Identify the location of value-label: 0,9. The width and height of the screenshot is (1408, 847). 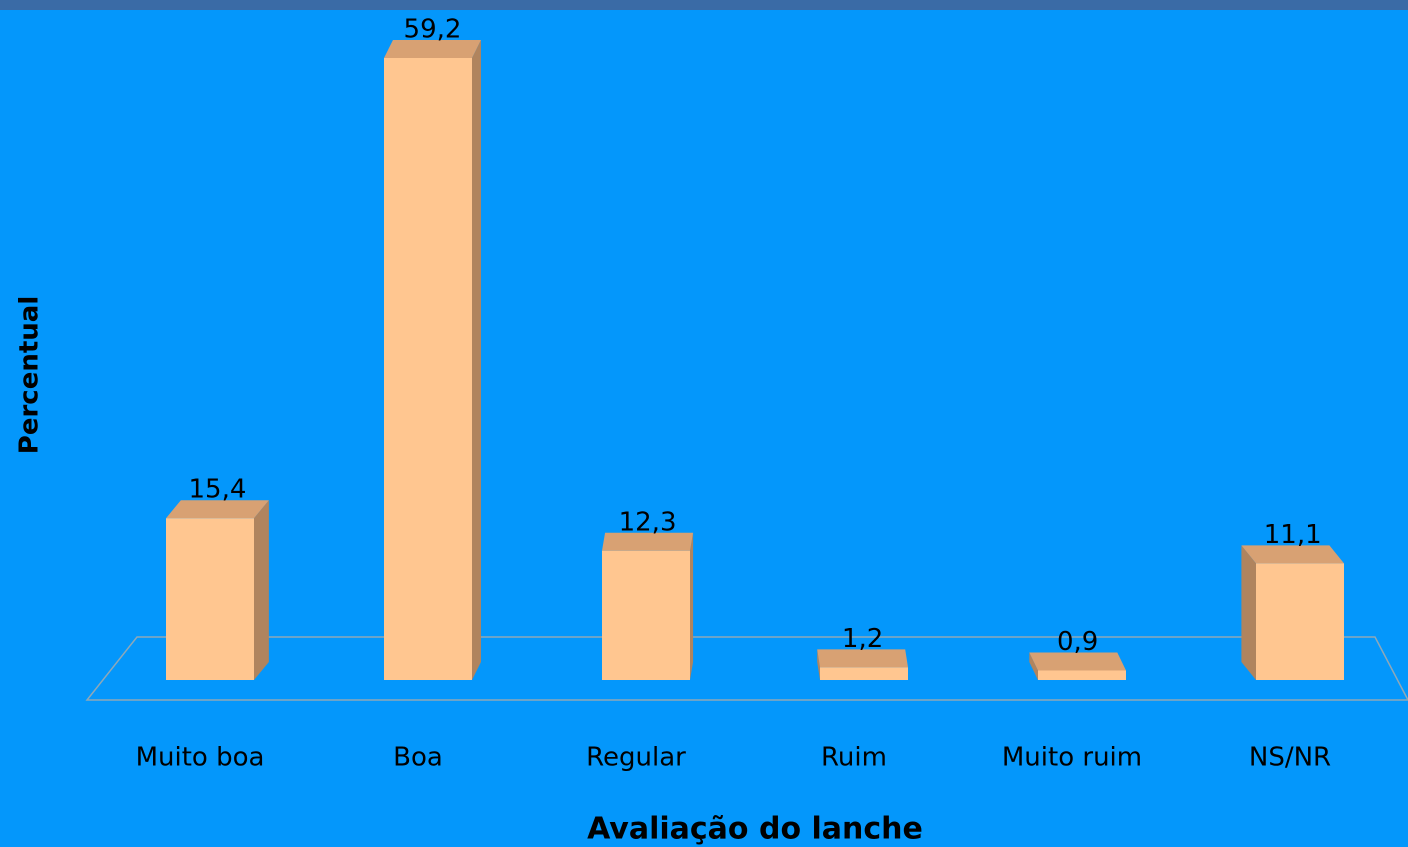
(1077, 642).